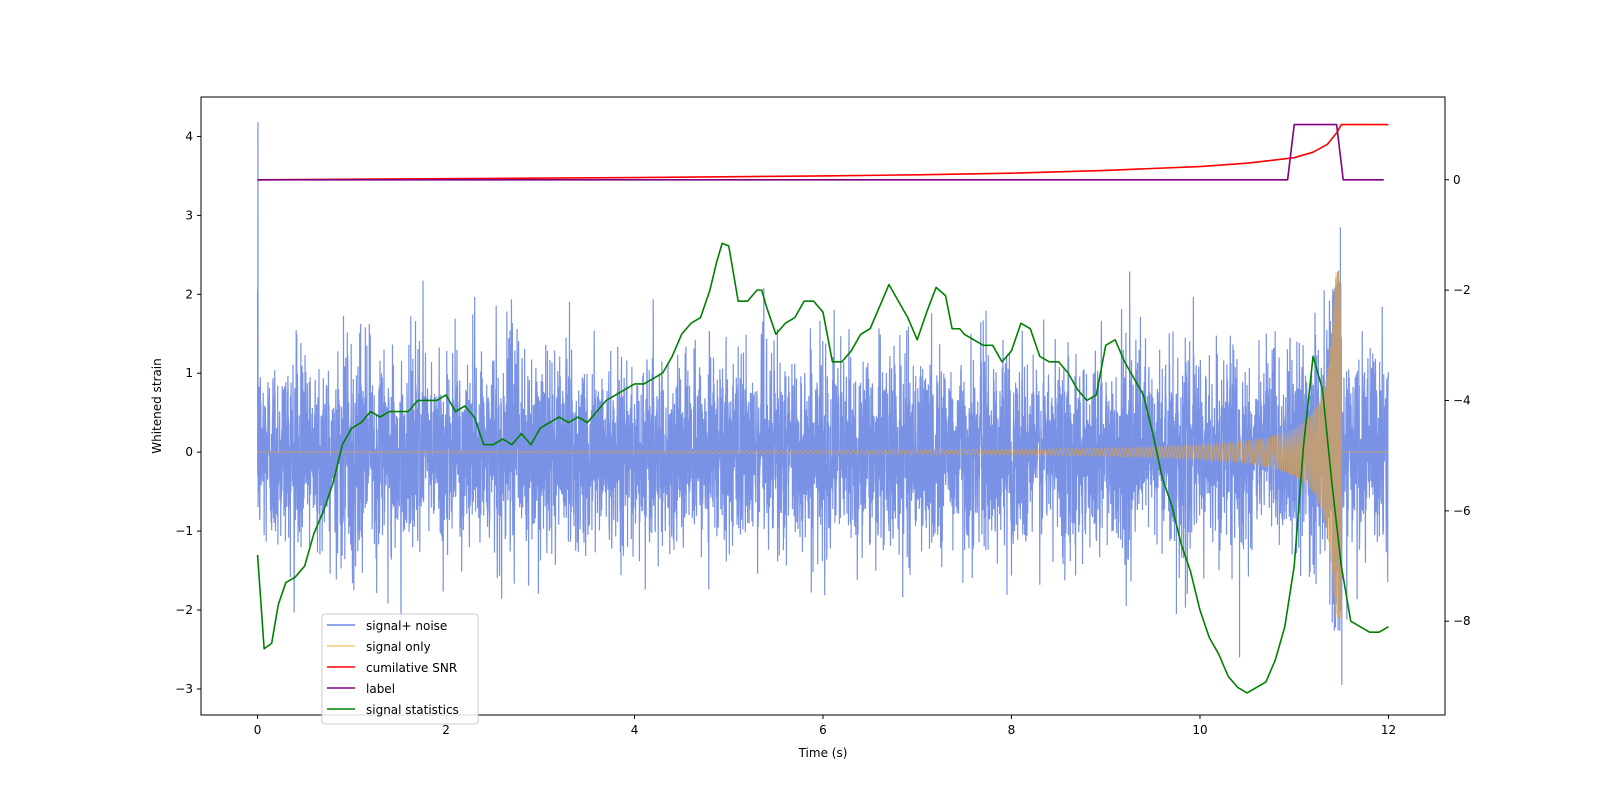 This screenshot has height=800, width=1600. I want to click on y-tick-label: 2, so click(189, 294).